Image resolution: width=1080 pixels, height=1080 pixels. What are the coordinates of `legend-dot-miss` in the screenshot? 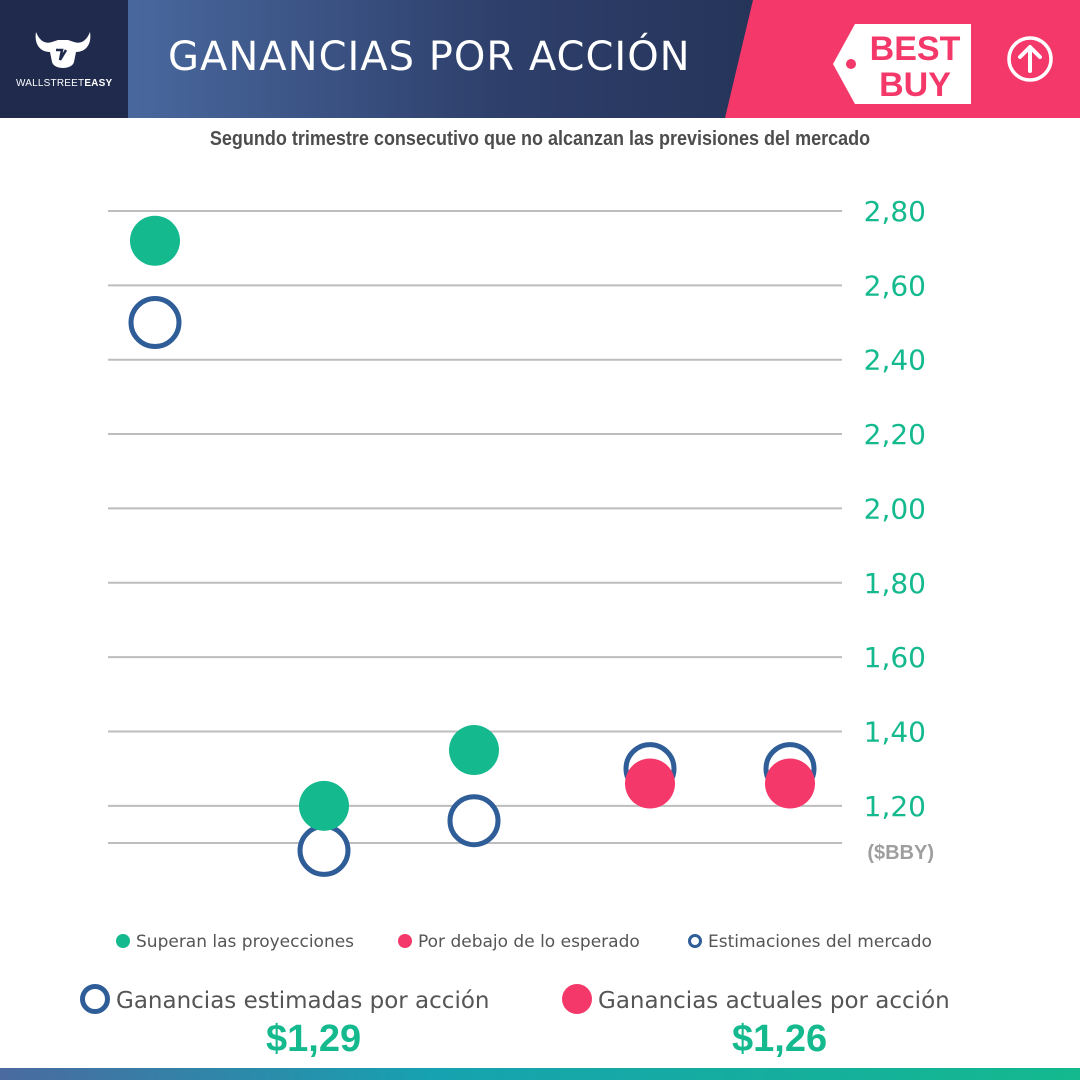 It's located at (405, 941).